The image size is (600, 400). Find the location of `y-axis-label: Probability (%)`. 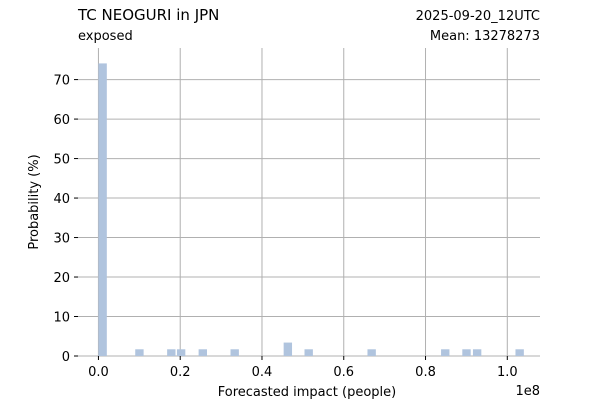

y-axis-label: Probability (%) is located at coordinates (34, 201).